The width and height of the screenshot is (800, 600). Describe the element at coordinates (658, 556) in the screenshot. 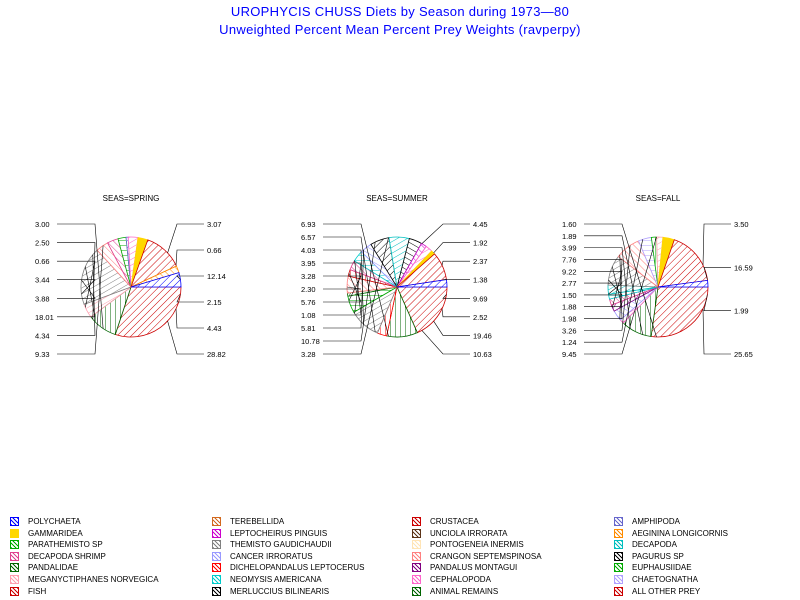

I see `legend-label: PAGURUS SP` at that location.